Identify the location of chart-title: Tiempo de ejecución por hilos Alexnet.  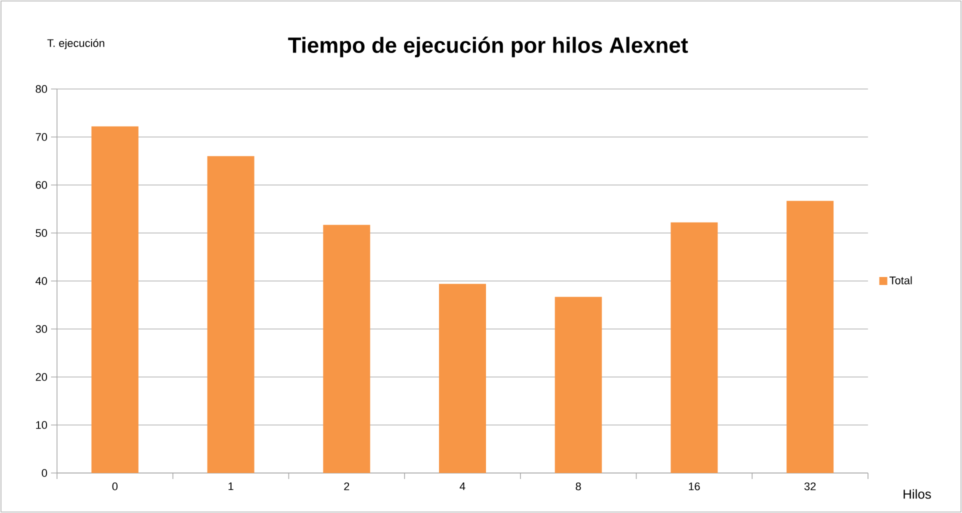
(488, 47).